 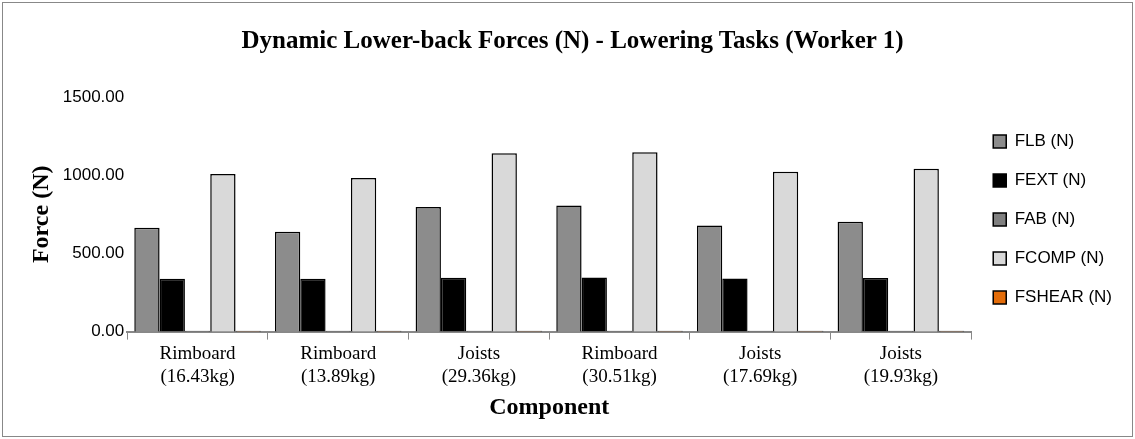 I want to click on legend-label: FLB (N), so click(x=1044, y=141).